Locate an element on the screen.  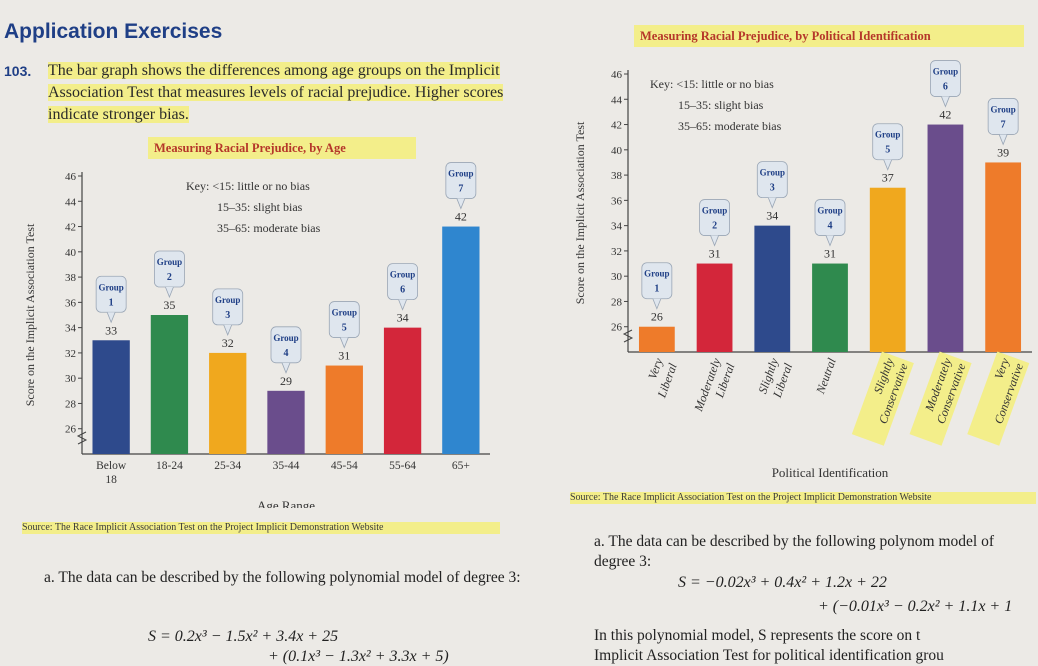
right-formula-1: S = −0.02x³ + 0.4x² + 1.2x + 22 is located at coordinates (782, 582).